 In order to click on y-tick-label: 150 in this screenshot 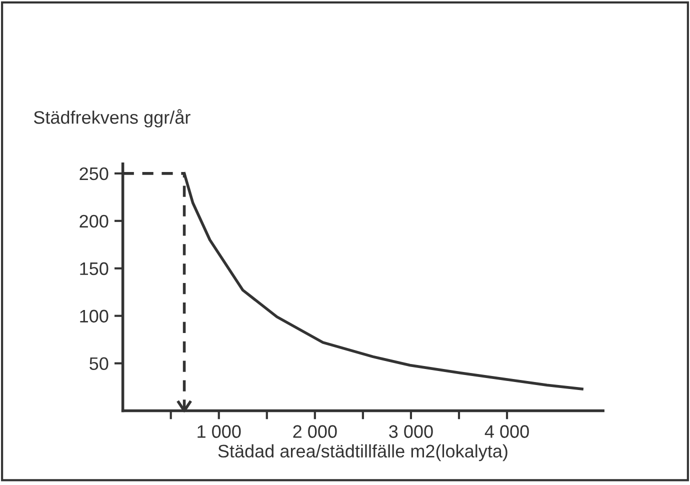, I will do `click(94, 269)`.